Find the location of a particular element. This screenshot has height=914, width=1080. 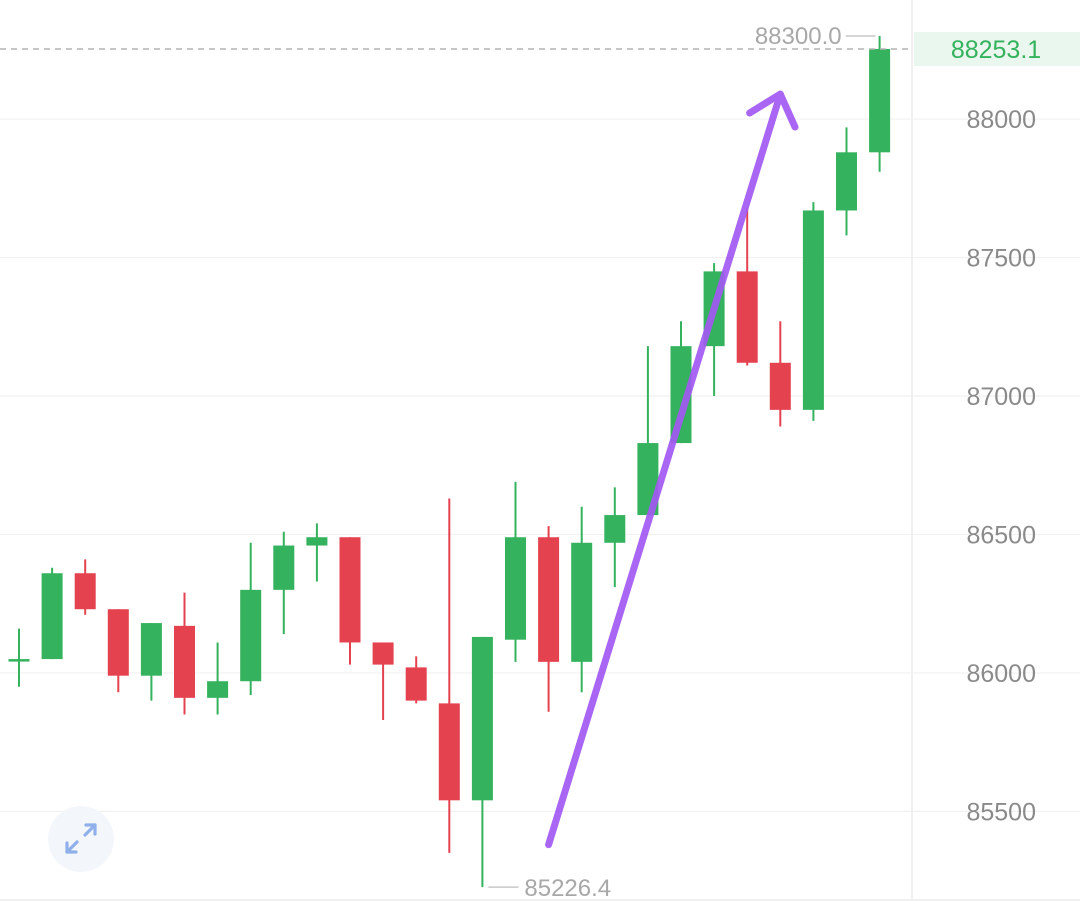

expand-button is located at coordinates (81, 839).